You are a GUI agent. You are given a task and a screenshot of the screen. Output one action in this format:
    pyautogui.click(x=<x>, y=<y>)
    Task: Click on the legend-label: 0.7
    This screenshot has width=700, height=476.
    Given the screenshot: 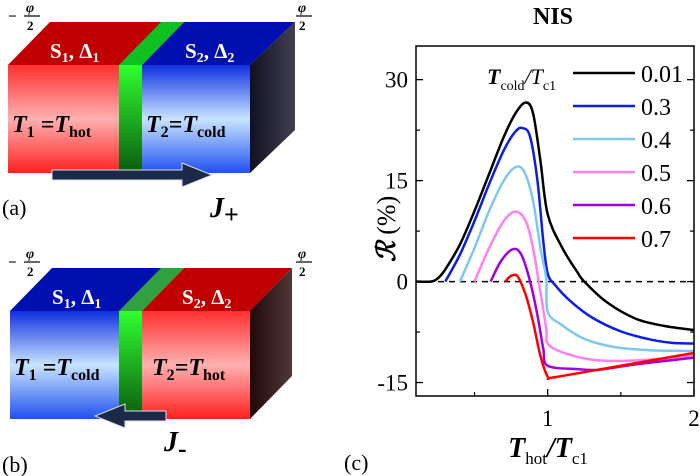 What is the action you would take?
    pyautogui.click(x=656, y=240)
    